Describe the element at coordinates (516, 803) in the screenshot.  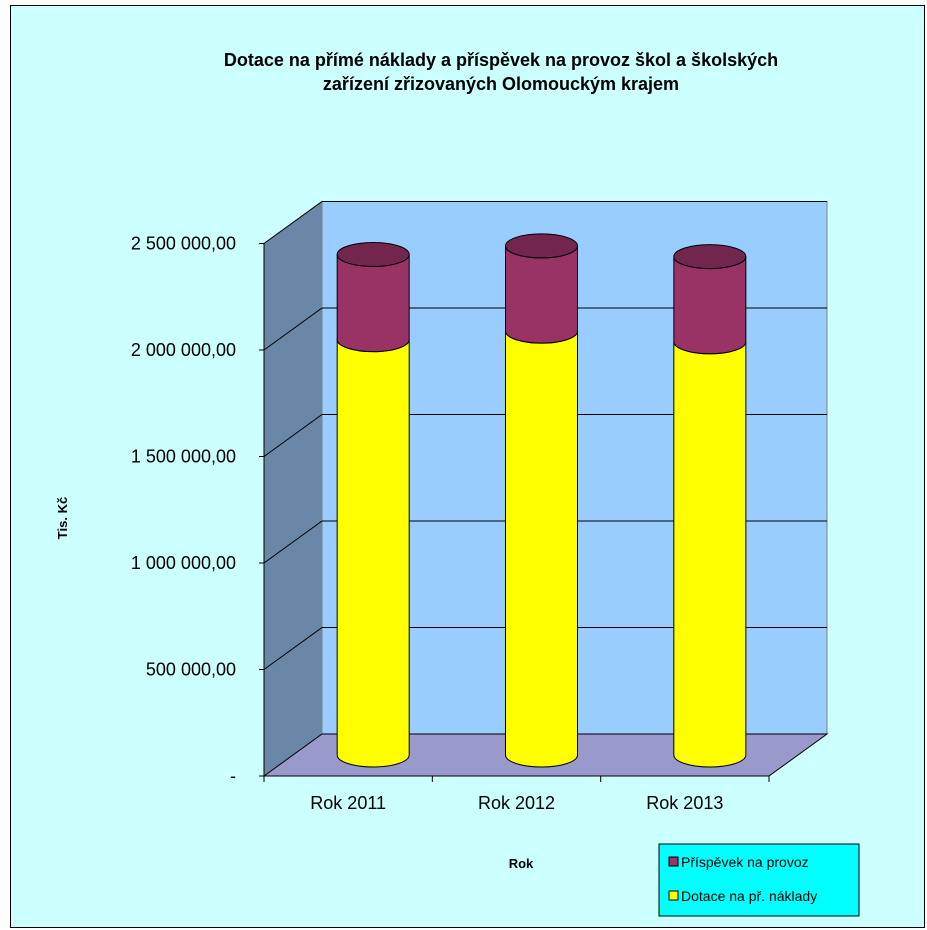
I see `x-tick-label: Rok 2012` at that location.